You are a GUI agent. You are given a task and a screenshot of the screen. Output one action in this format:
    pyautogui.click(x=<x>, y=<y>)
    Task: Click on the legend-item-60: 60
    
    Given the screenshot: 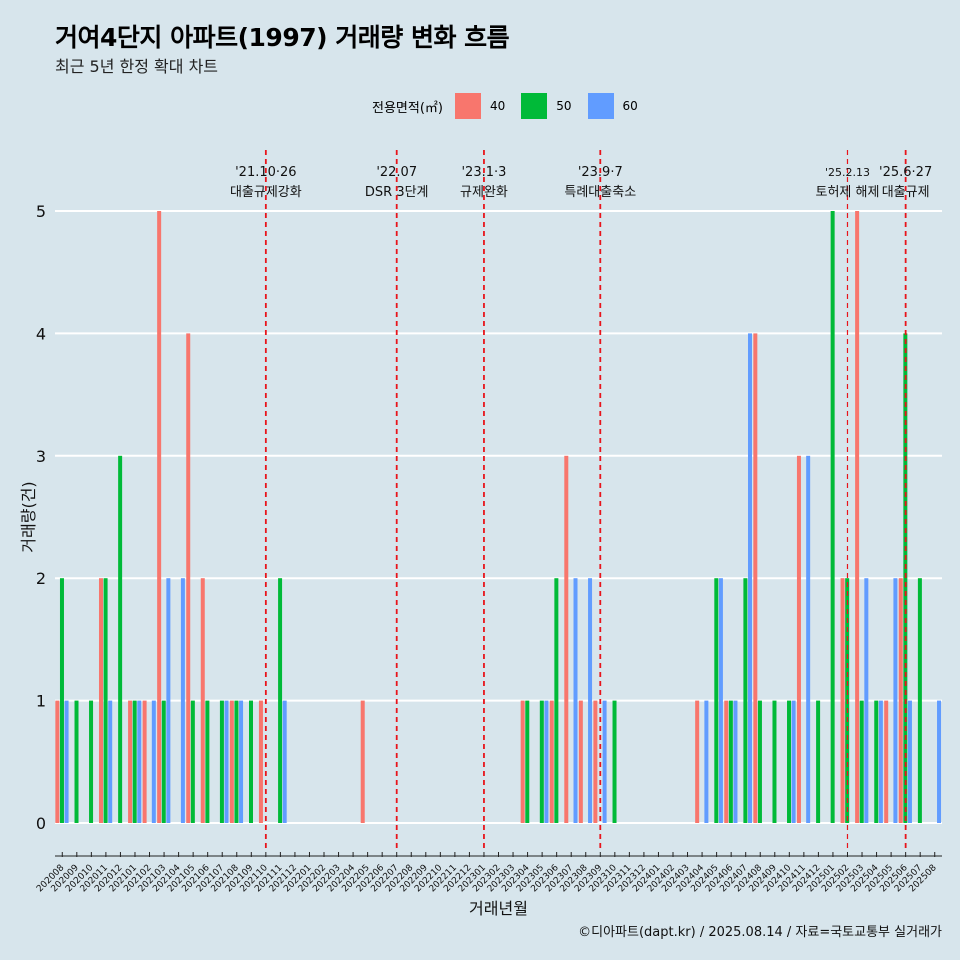 What is the action you would take?
    pyautogui.click(x=612, y=106)
    